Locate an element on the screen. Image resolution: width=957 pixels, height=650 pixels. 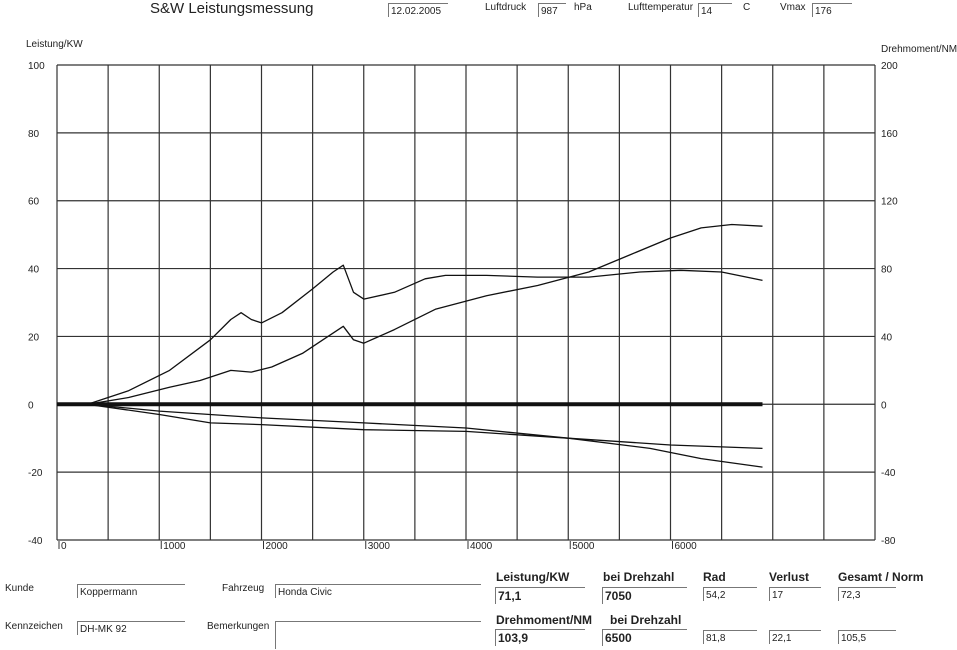
rad-value-2: 81,8 is located at coordinates (730, 637).